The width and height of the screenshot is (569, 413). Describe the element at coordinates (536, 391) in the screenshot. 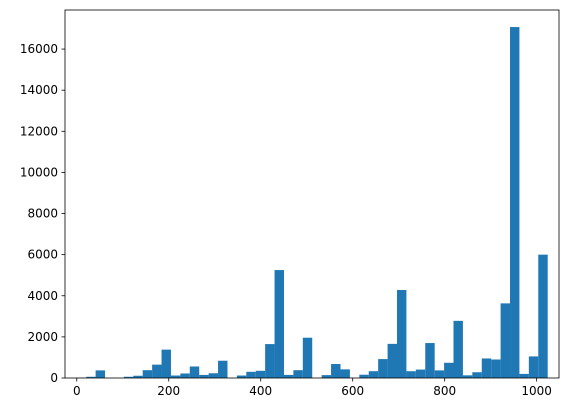

I see `x-tick-label: 1000` at that location.